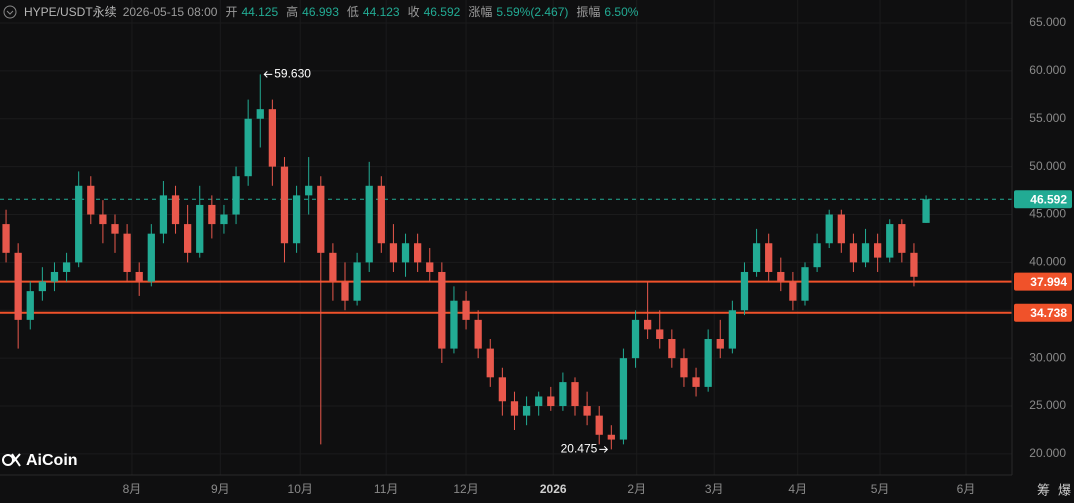 The width and height of the screenshot is (1074, 503). Describe the element at coordinates (170, 12) in the screenshot. I see `time: 2026-05-15 08:00` at that location.